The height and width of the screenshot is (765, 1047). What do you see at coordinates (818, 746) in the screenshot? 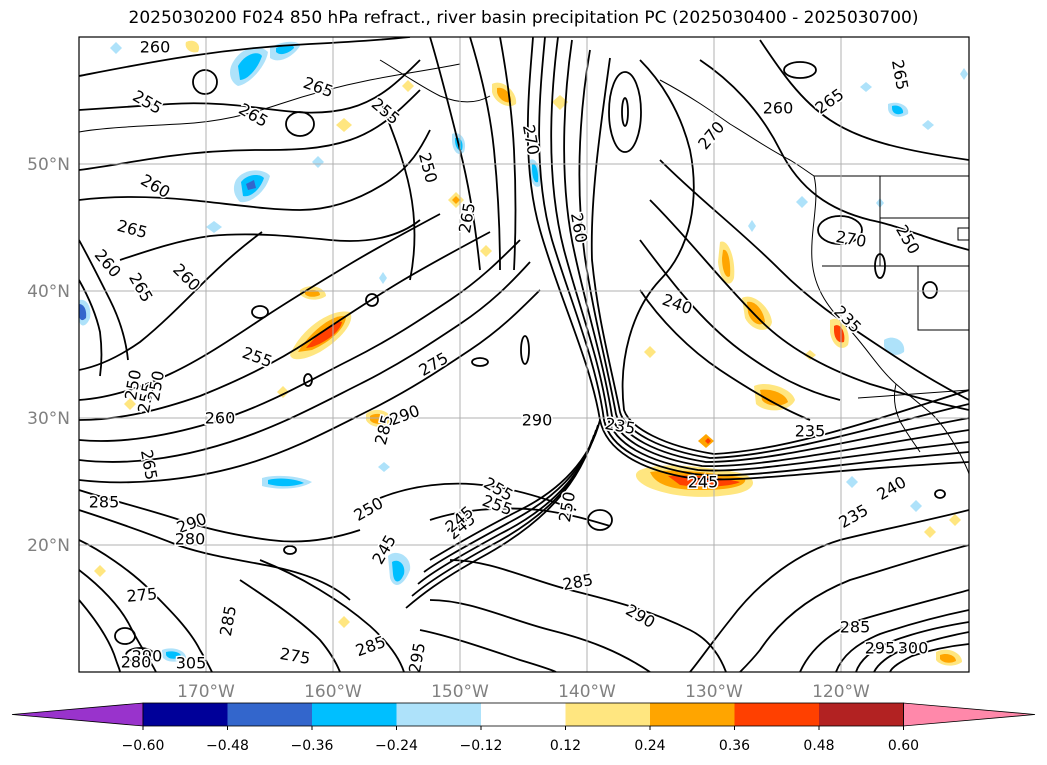
I see `colorbar-tick-label: 0.48` at bounding box center [818, 746].